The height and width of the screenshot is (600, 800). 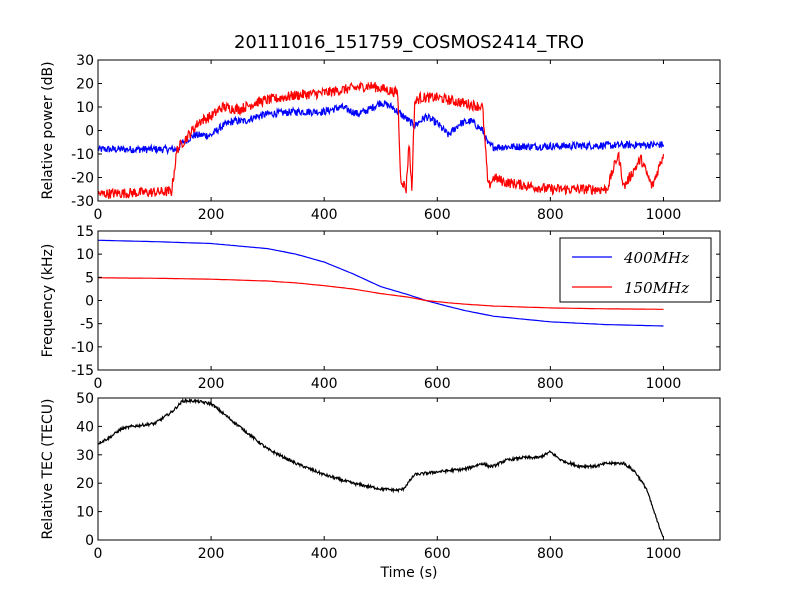 I want to click on power-y-tick-label: -30, so click(x=82, y=202).